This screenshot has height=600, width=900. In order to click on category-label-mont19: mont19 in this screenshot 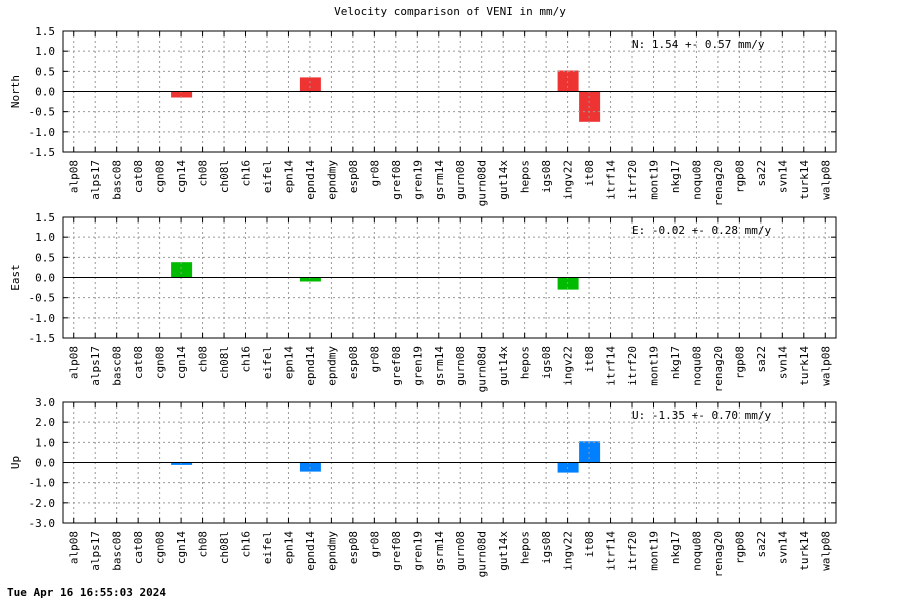, I will do `click(654, 180)`.